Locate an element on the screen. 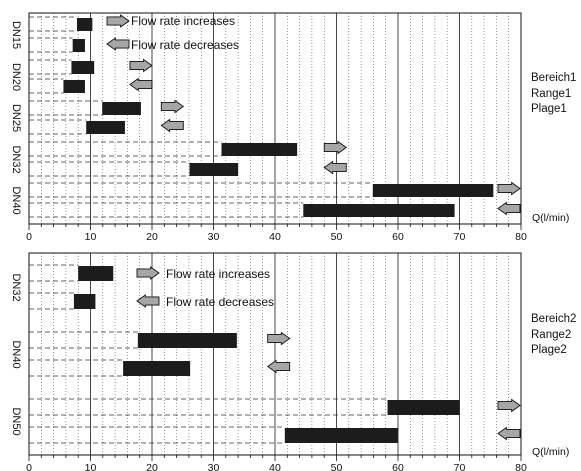 The height and width of the screenshot is (471, 581). range2-label-en: Range2 is located at coordinates (551, 334).